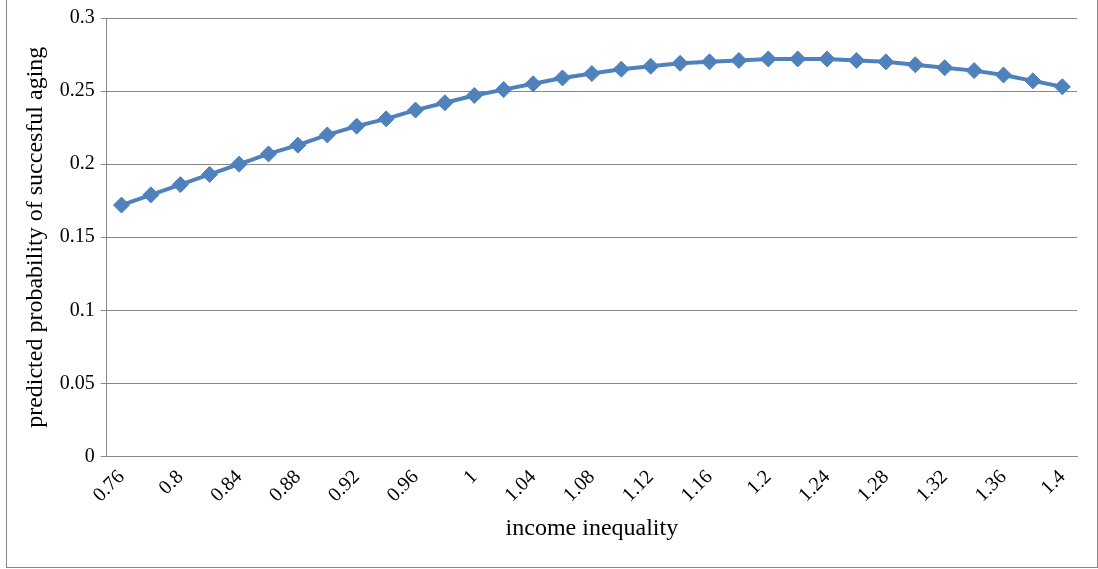 The image size is (1098, 569). Describe the element at coordinates (82, 16) in the screenshot. I see `y-tick-label: 0.3` at that location.